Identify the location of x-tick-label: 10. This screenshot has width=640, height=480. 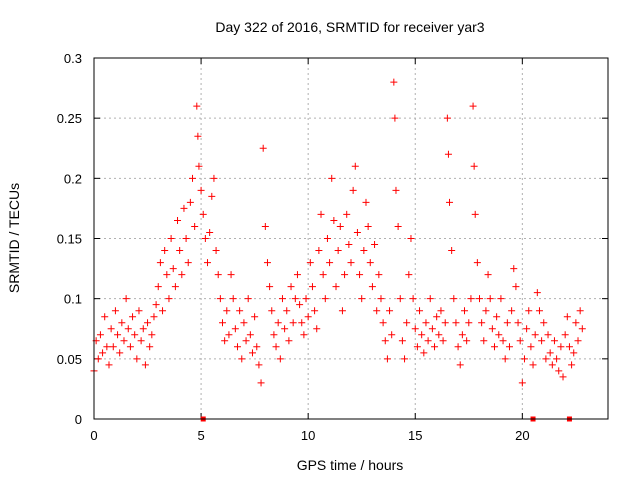
(308, 435).